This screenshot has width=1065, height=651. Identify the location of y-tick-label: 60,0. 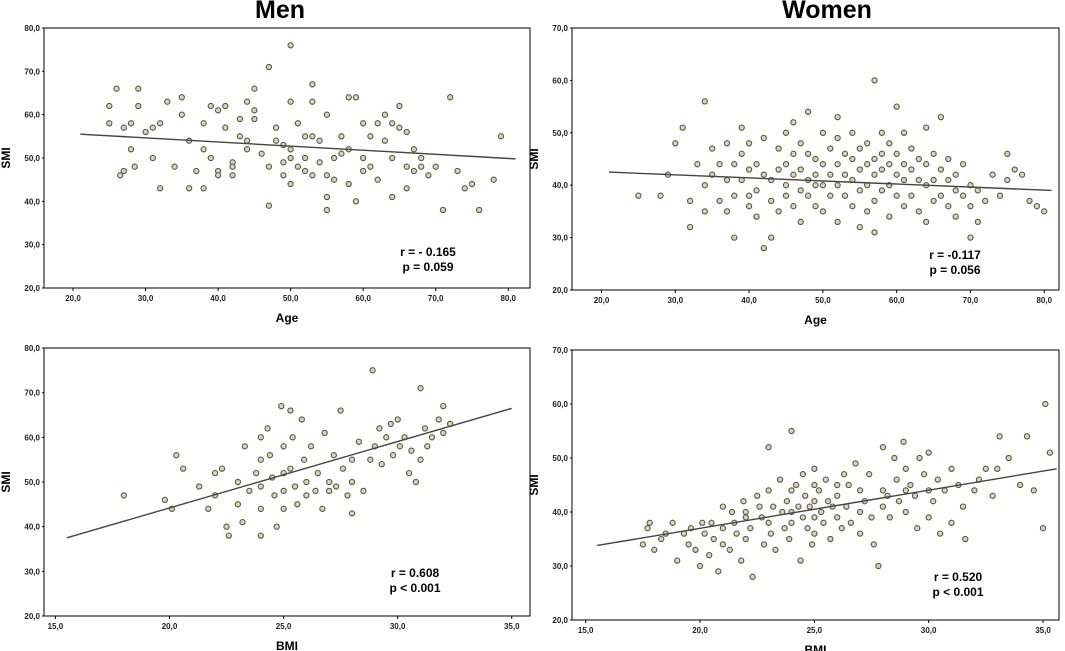
(560, 404).